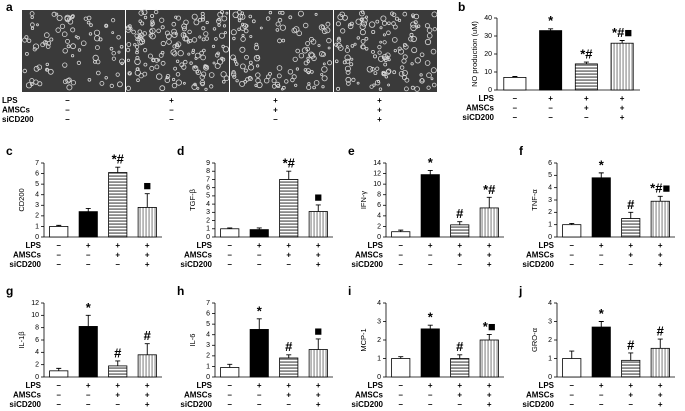  What do you see at coordinates (488, 72) in the screenshot?
I see `y-tick-label: 10` at bounding box center [488, 72].